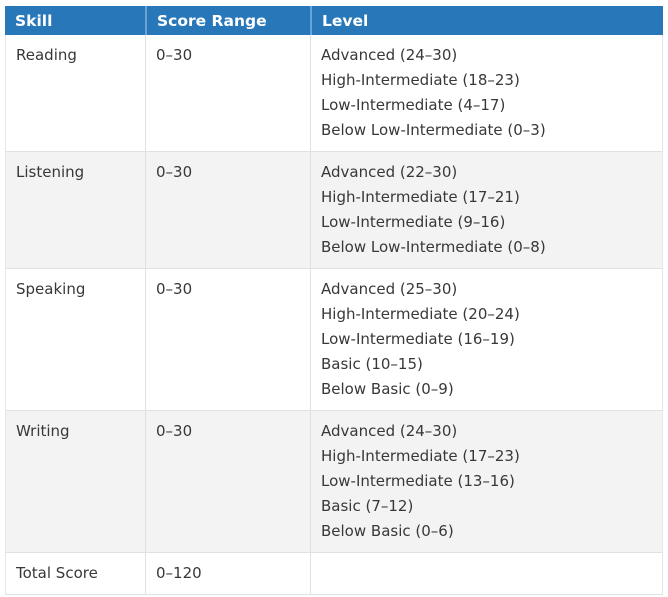  Describe the element at coordinates (420, 456) in the screenshot. I see `level-line: High-Intermediate (17–23)` at that location.